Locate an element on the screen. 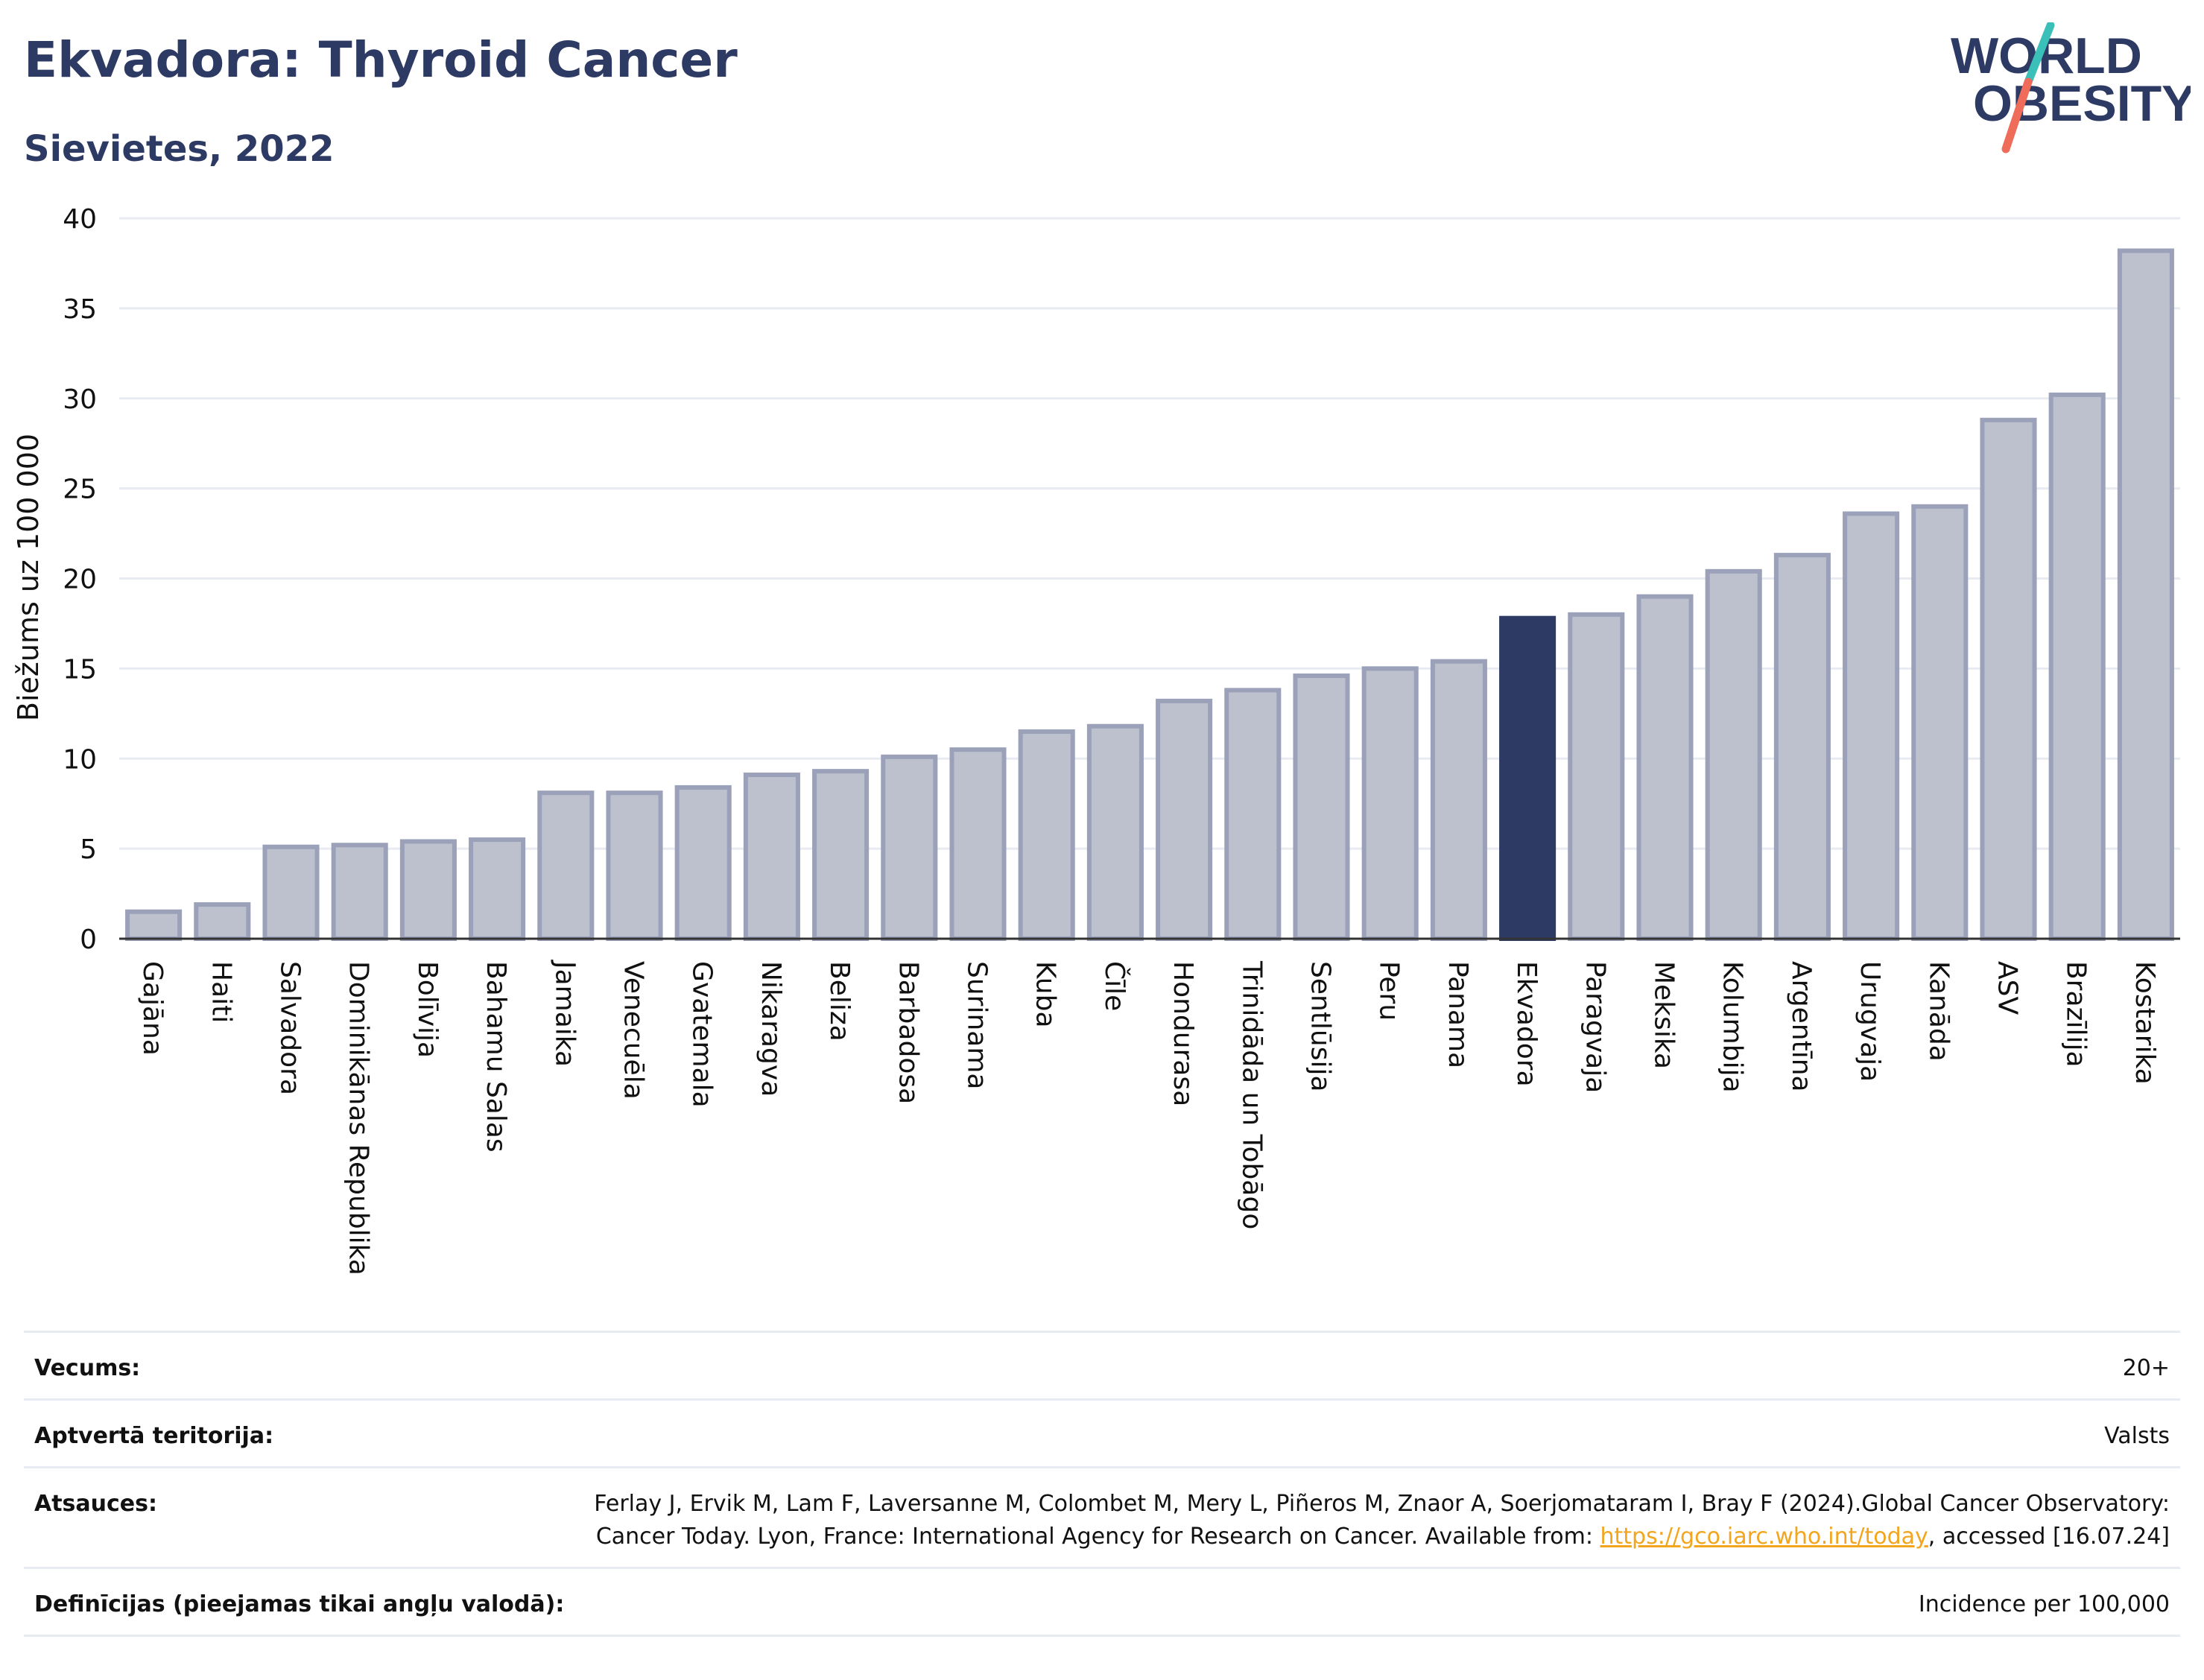 This screenshot has height=1680, width=2204. x-tick-label: Kostarika is located at coordinates (2144, 1023).